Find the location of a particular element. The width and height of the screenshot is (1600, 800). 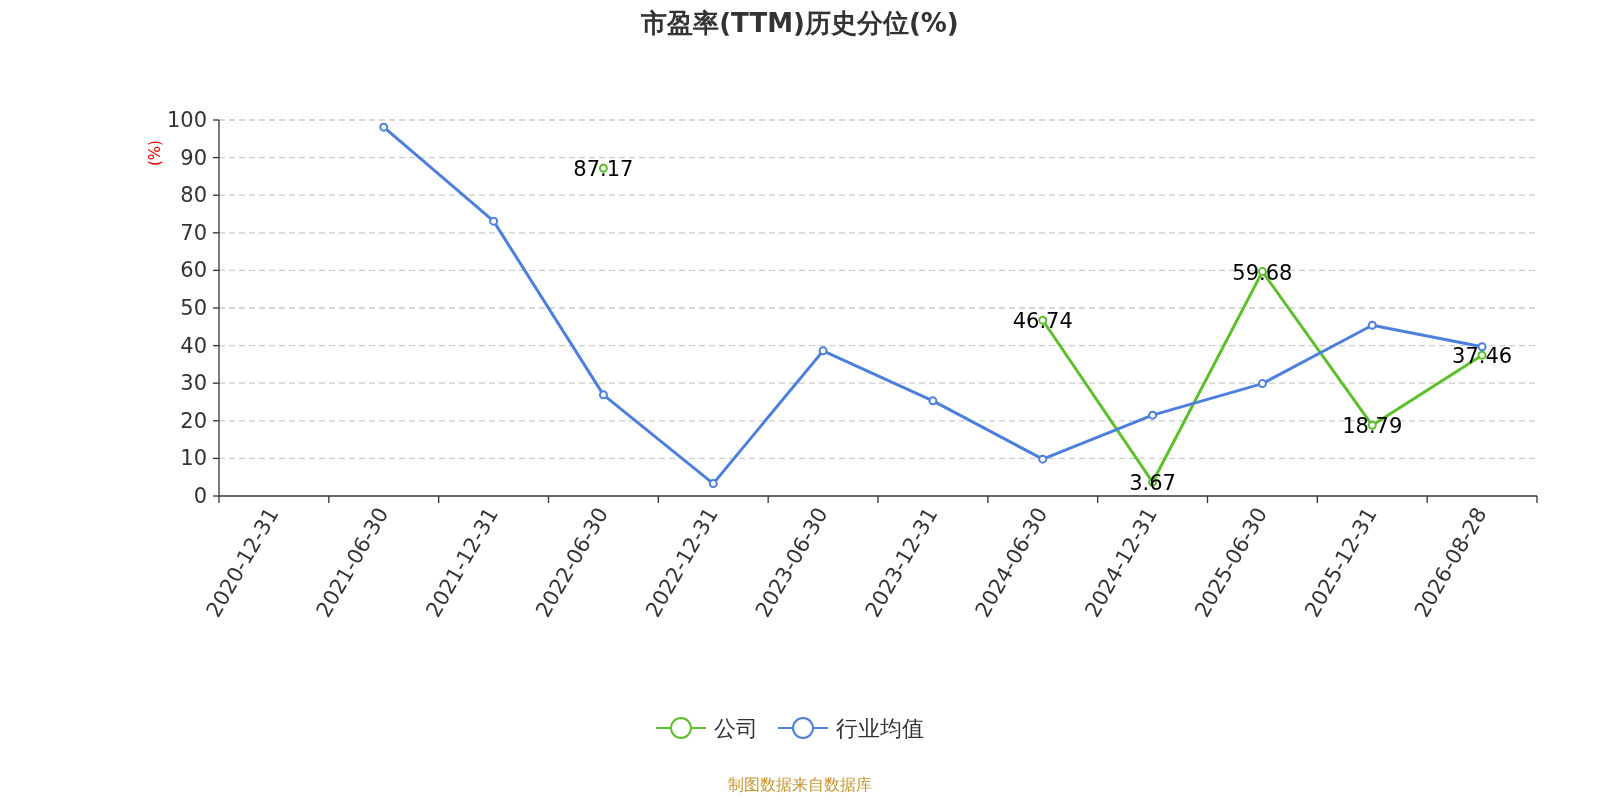

legend-label: 公司 is located at coordinates (736, 728).